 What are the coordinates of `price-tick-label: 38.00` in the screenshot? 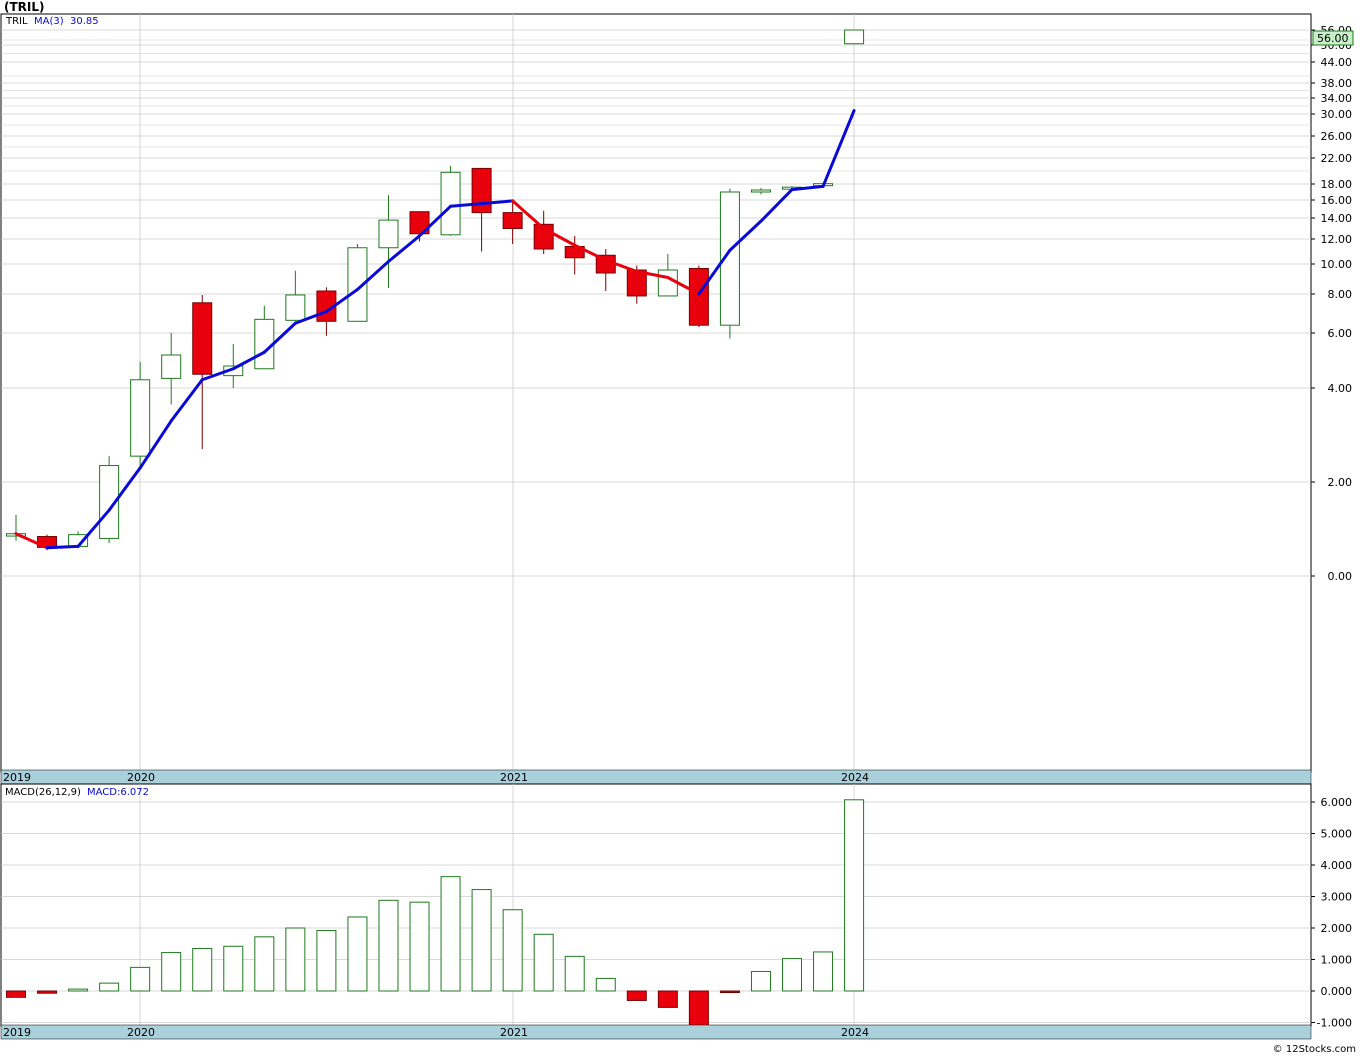 It's located at (1337, 83).